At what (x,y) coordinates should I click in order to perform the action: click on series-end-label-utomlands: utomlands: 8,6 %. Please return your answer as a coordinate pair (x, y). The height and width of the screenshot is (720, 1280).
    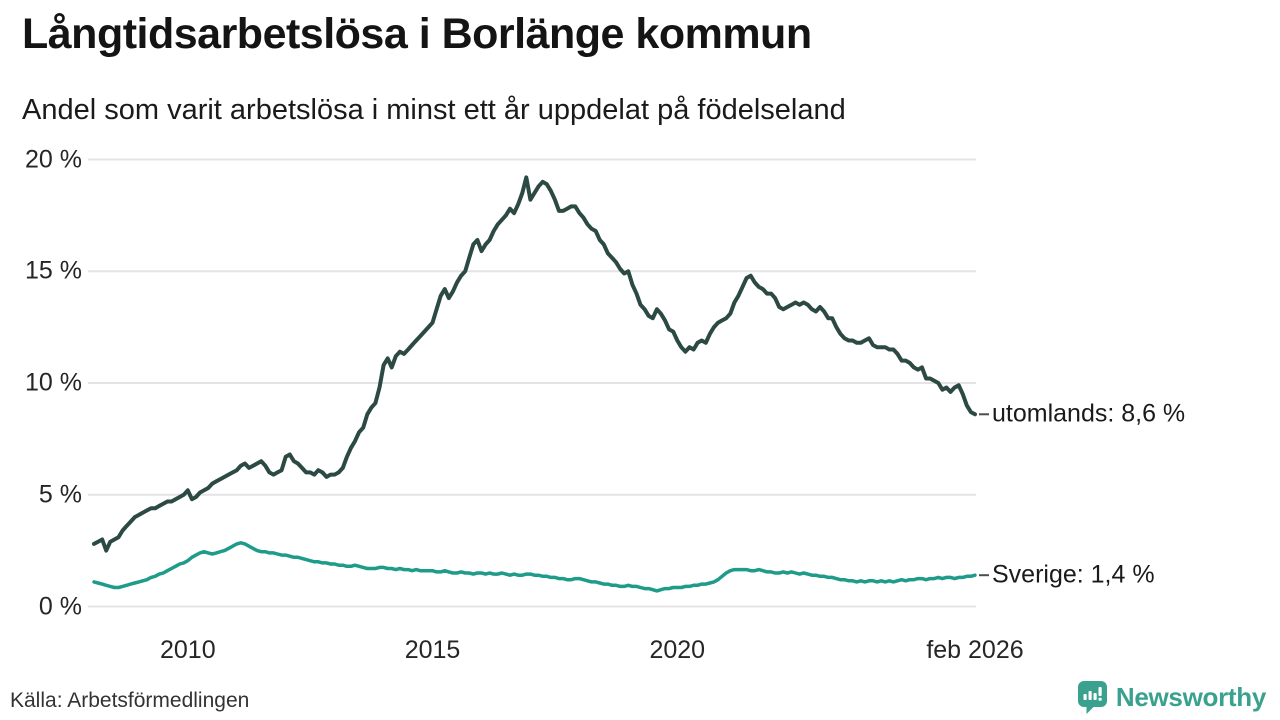
    Looking at the image, I should click on (1089, 413).